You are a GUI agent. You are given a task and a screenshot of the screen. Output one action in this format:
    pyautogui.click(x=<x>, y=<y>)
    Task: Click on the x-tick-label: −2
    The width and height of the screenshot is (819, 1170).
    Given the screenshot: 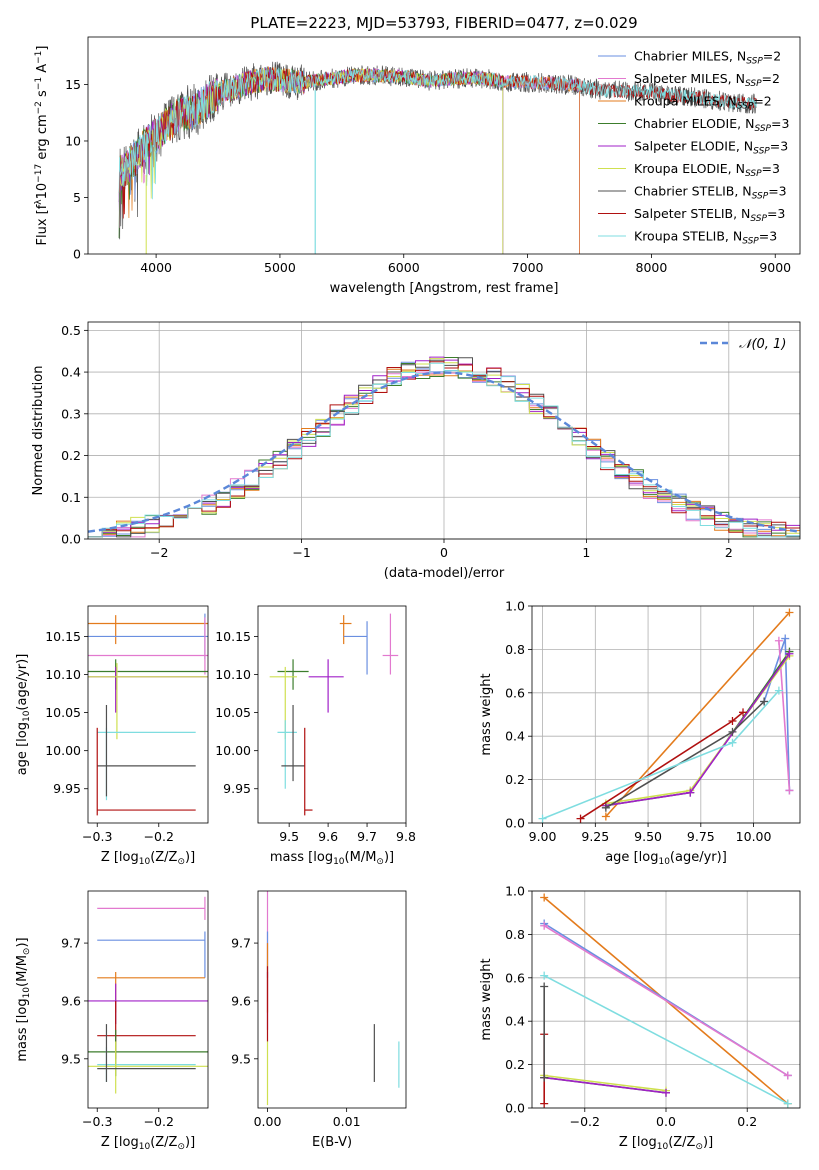 What is the action you would take?
    pyautogui.click(x=159, y=552)
    